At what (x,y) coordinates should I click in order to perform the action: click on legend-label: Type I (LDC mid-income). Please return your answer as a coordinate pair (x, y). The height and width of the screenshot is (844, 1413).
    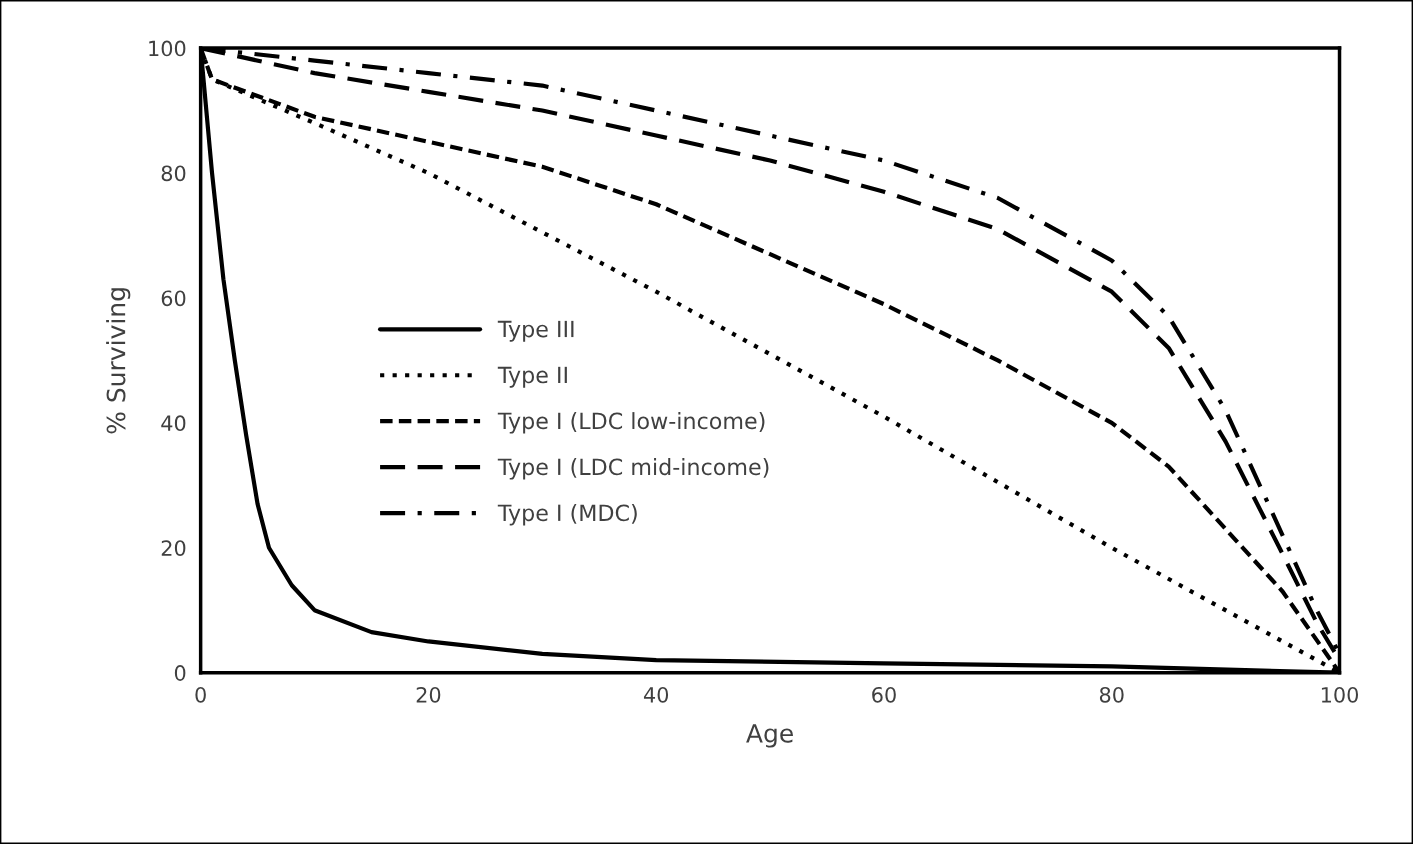
    Looking at the image, I should click on (633, 469).